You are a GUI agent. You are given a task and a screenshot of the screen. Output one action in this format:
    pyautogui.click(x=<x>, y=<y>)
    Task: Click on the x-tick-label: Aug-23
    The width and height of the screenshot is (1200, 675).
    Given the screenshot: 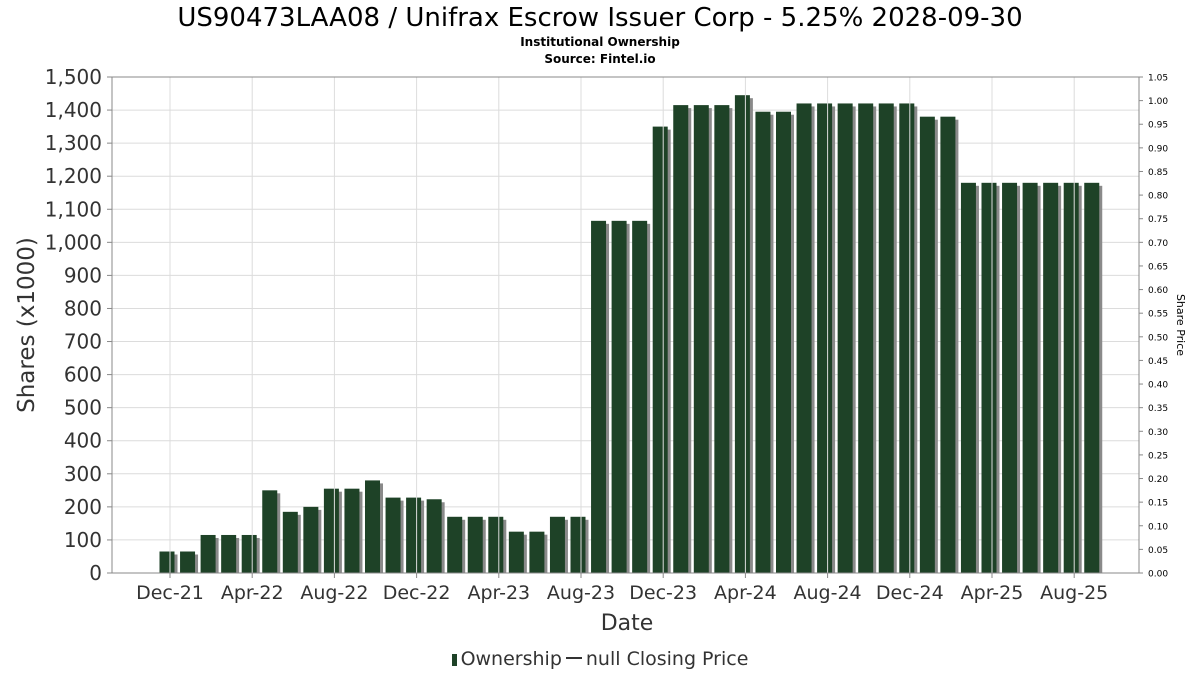 What is the action you would take?
    pyautogui.click(x=581, y=593)
    